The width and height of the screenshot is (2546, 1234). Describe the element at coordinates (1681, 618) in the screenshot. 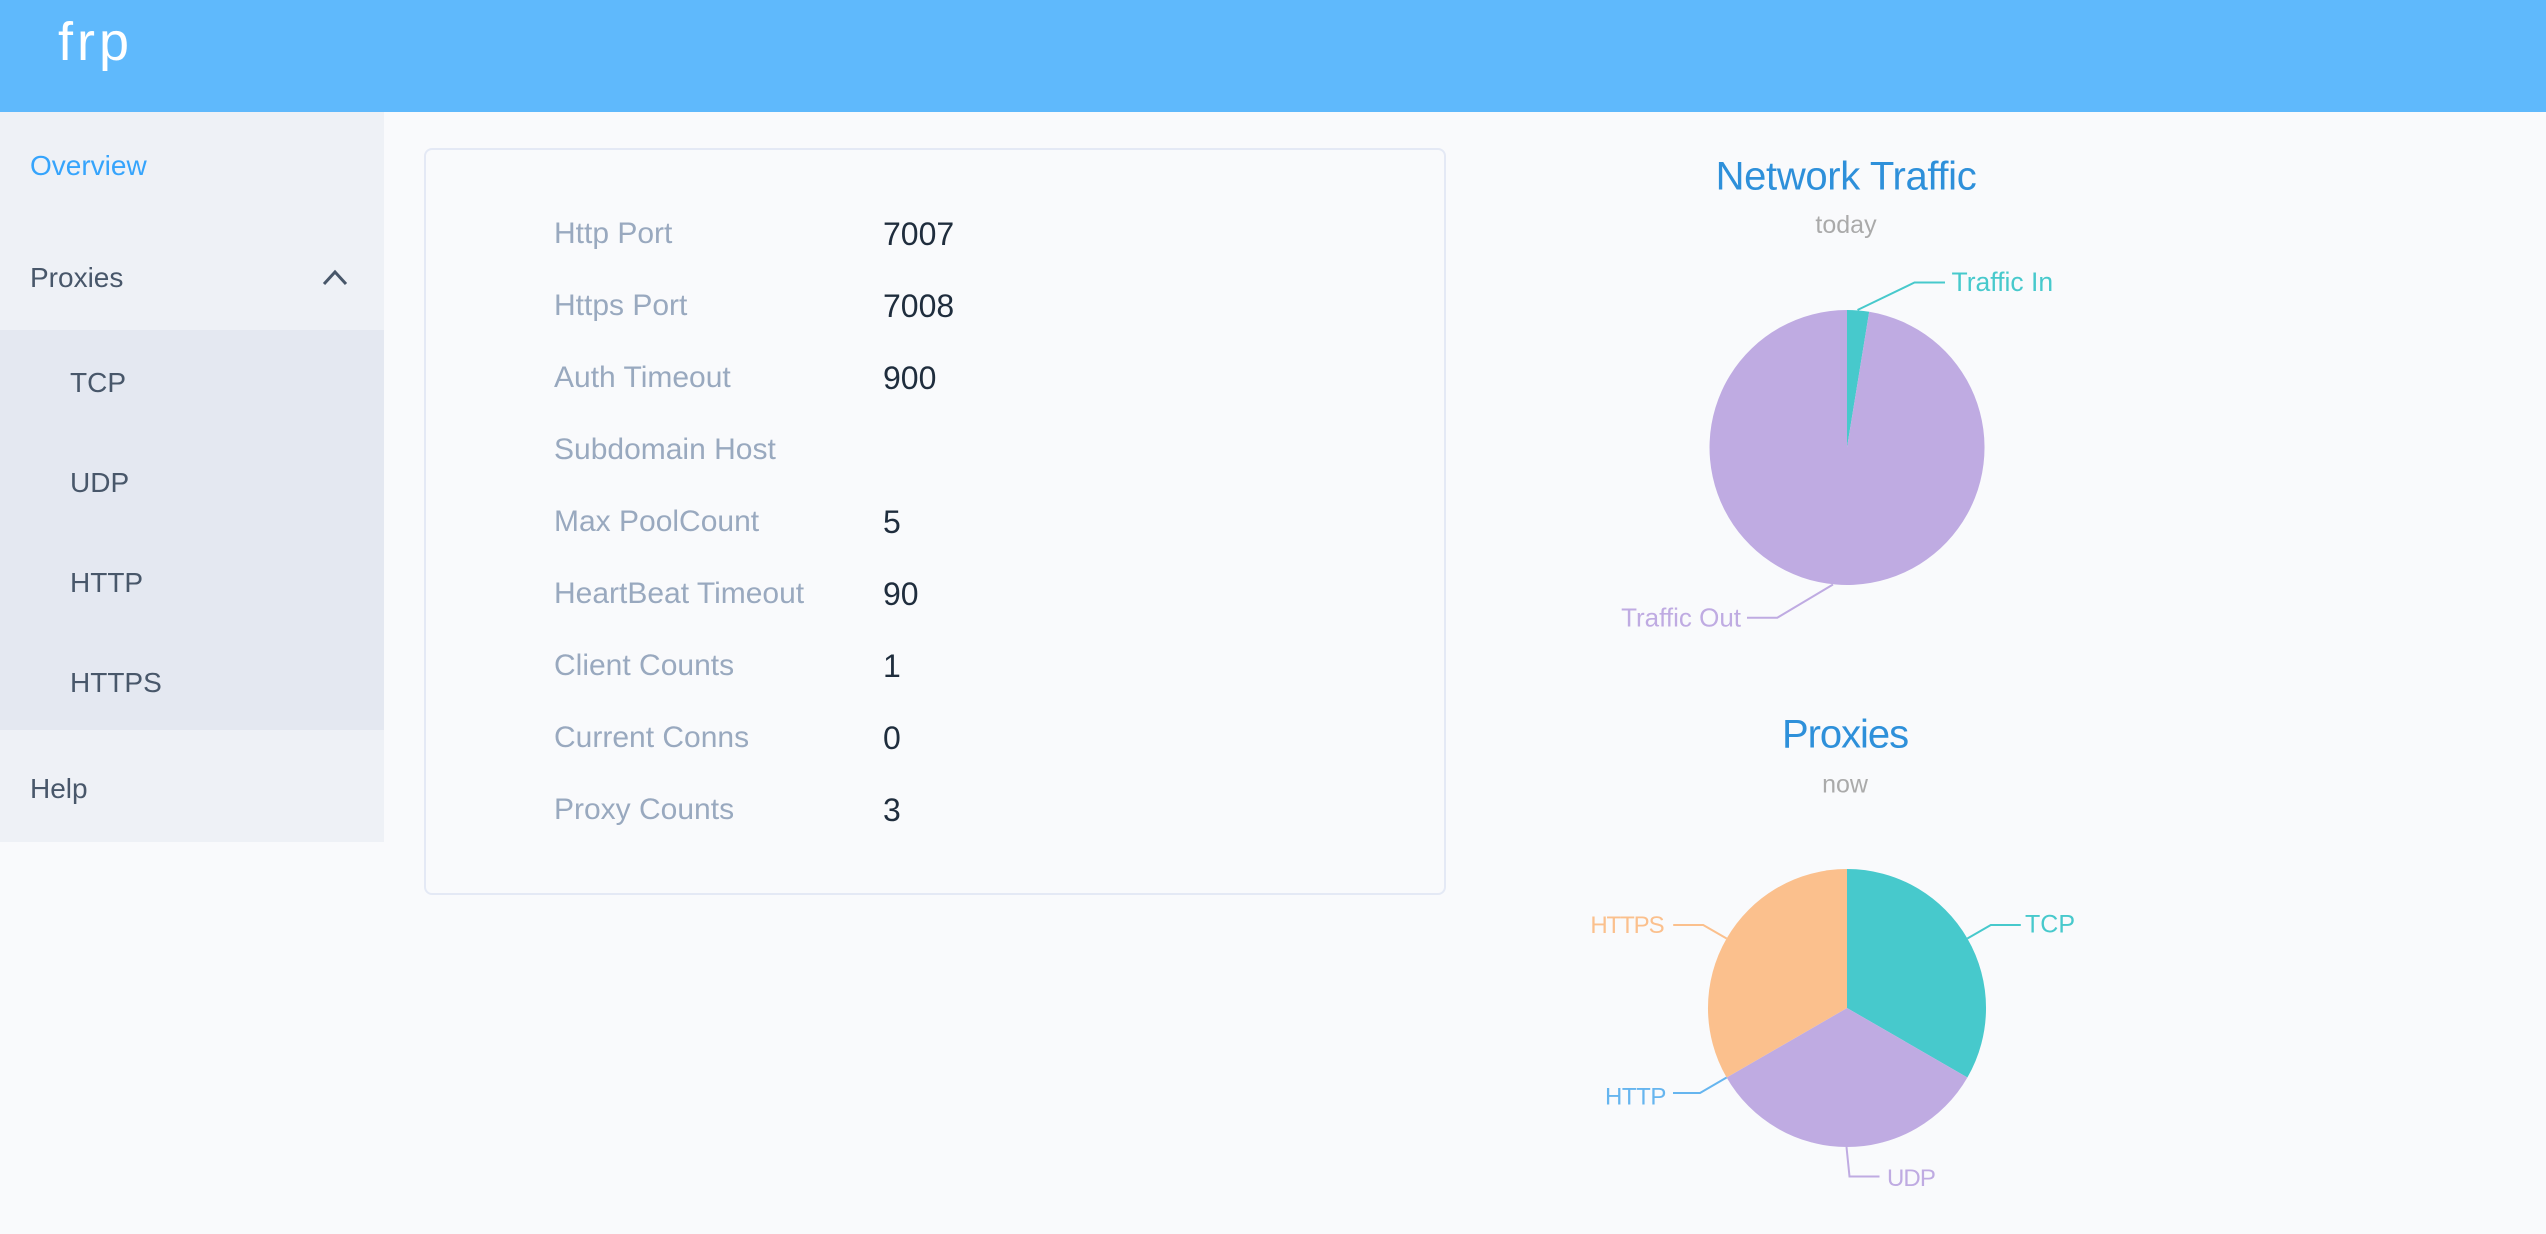

I see `svg-text: Traffic Out` at that location.